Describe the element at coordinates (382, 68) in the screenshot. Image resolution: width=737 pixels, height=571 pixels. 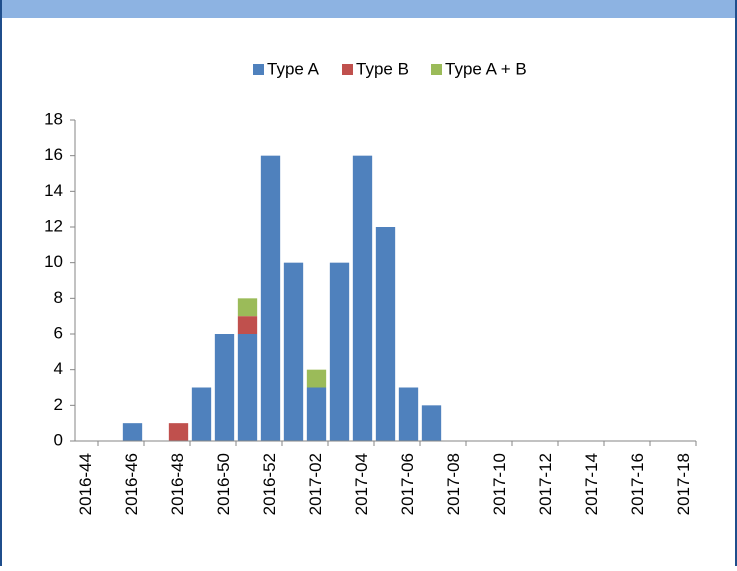
I see `legend-label: Type B` at that location.